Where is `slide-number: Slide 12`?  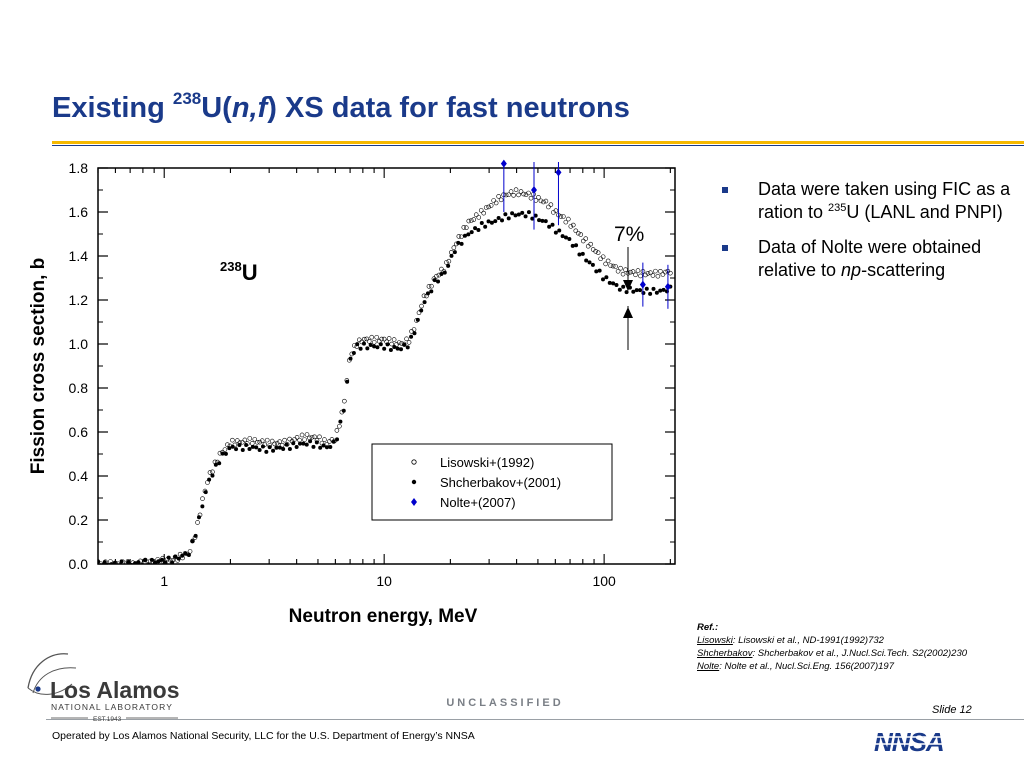
slide-number: Slide 12 is located at coordinates (952, 710).